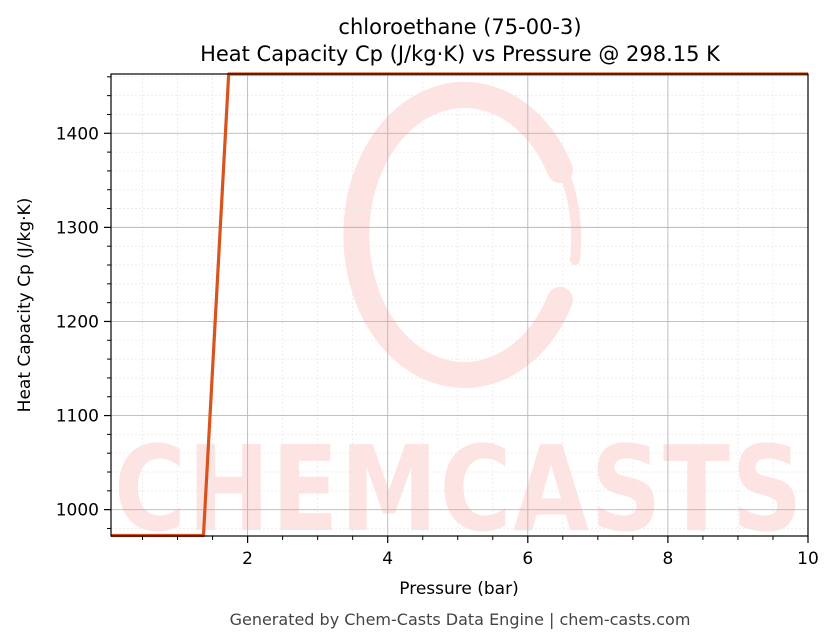  Describe the element at coordinates (83, 302) in the screenshot. I see `y-axis: 1000 1100 1200 1300 1400` at that location.